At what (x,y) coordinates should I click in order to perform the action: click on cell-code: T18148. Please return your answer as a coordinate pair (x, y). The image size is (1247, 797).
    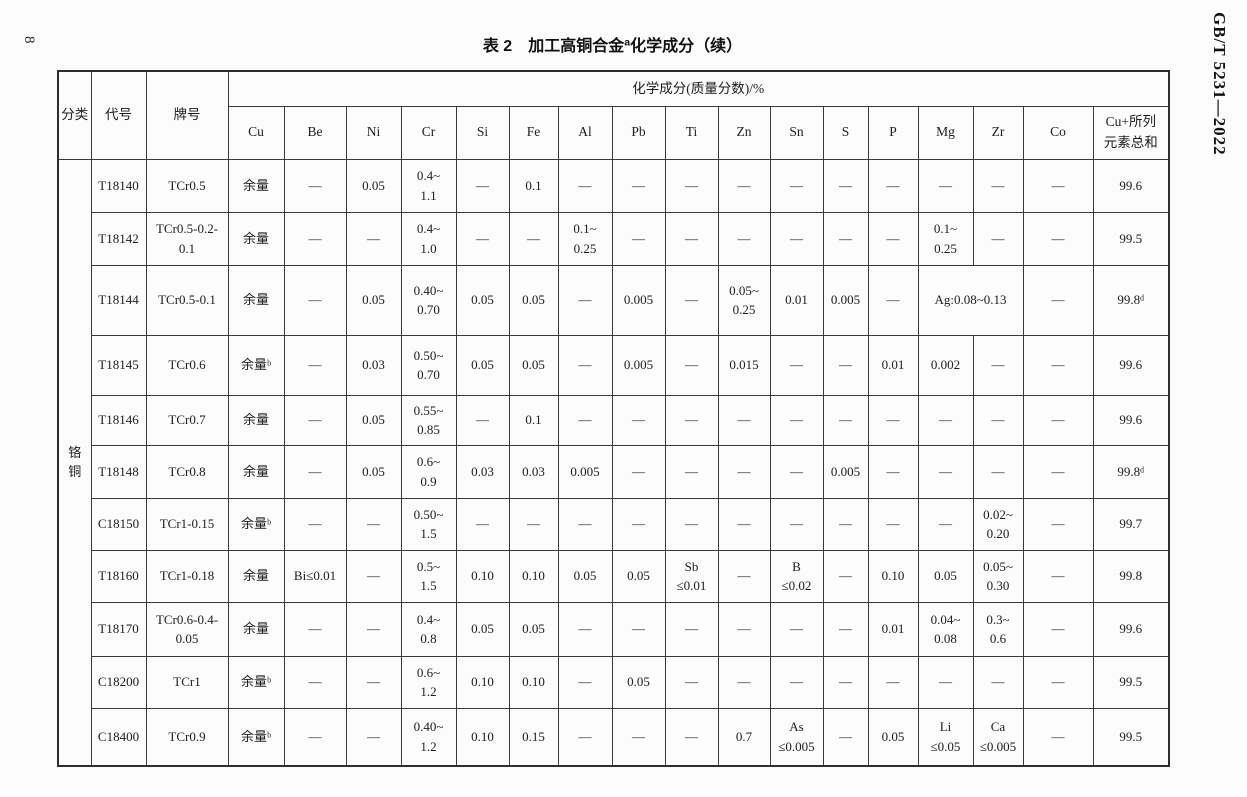
    Looking at the image, I should click on (118, 471).